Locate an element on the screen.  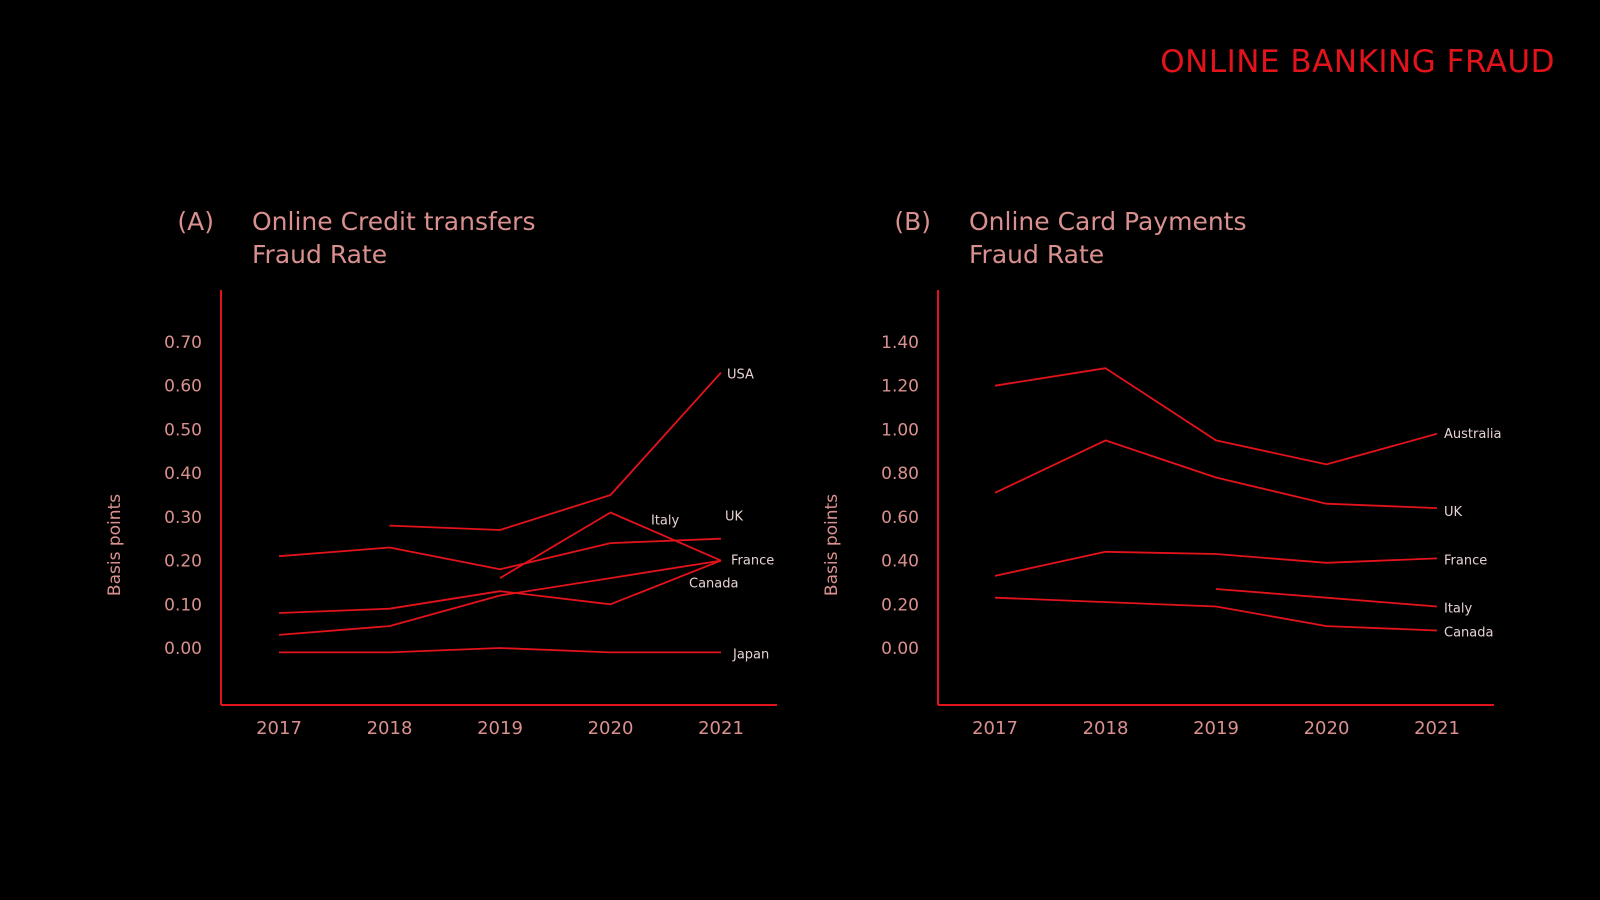
charta-panel-label: (A) is located at coordinates (195, 221).